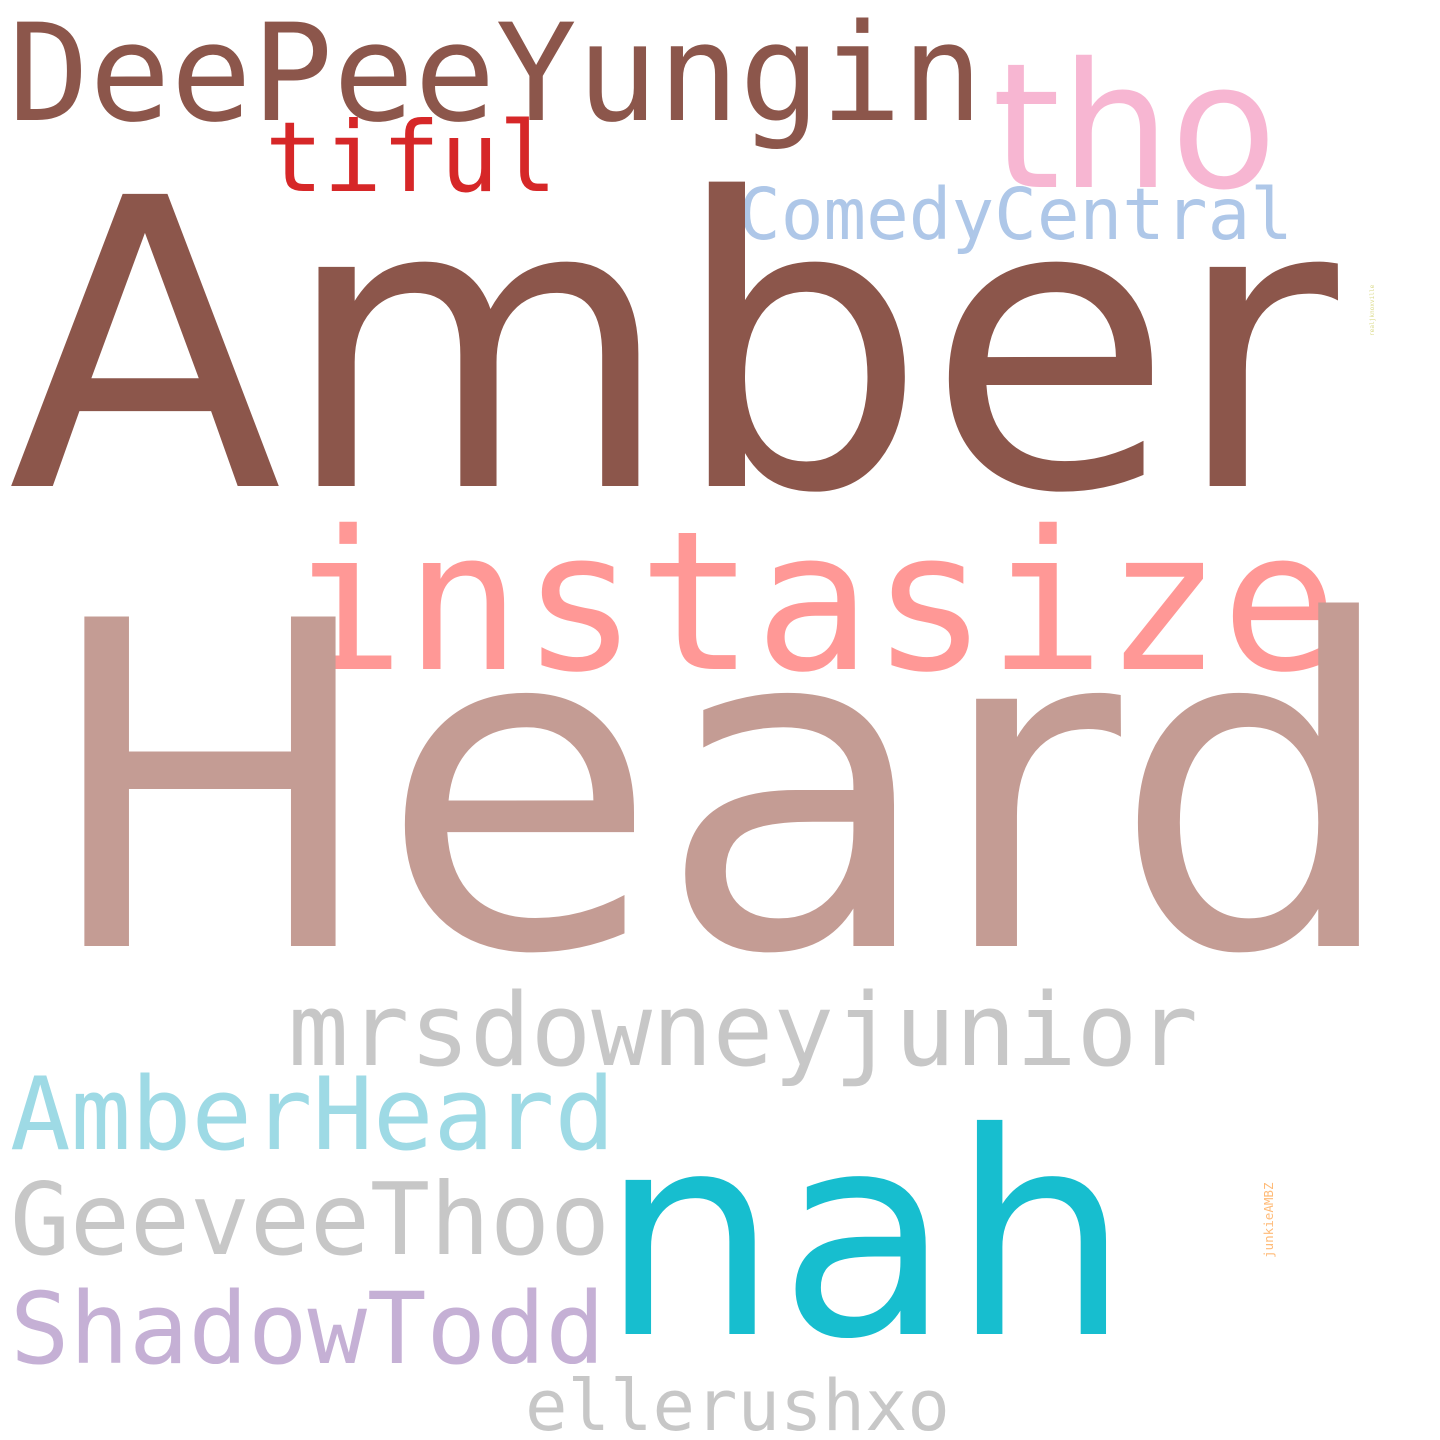  Describe the element at coordinates (743, 1029) in the screenshot. I see `word-mrsdowneyjunior: mrsdowneyjunior` at that location.